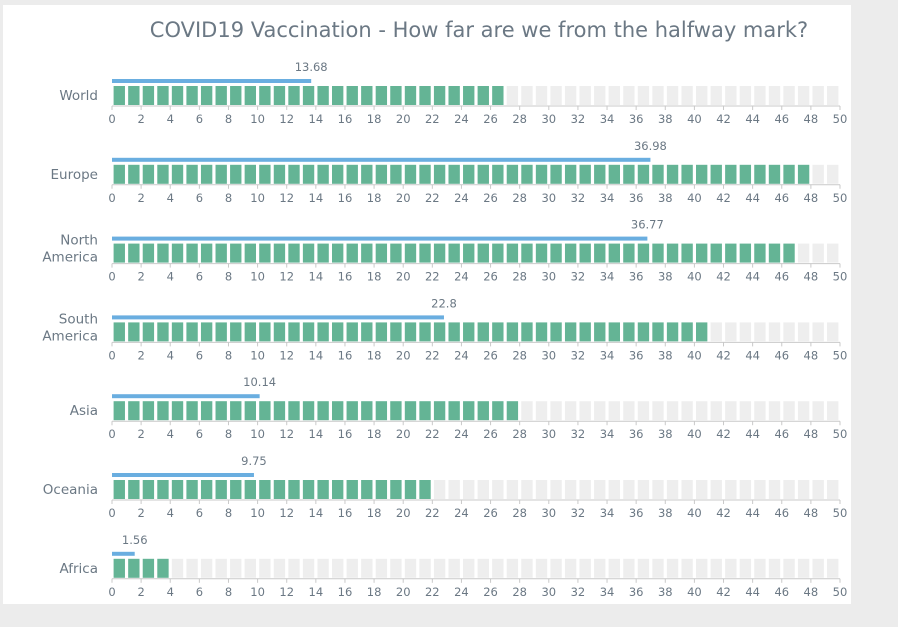  Describe the element at coordinates (286, 434) in the screenshot. I see `x-tick-label: 12` at that location.